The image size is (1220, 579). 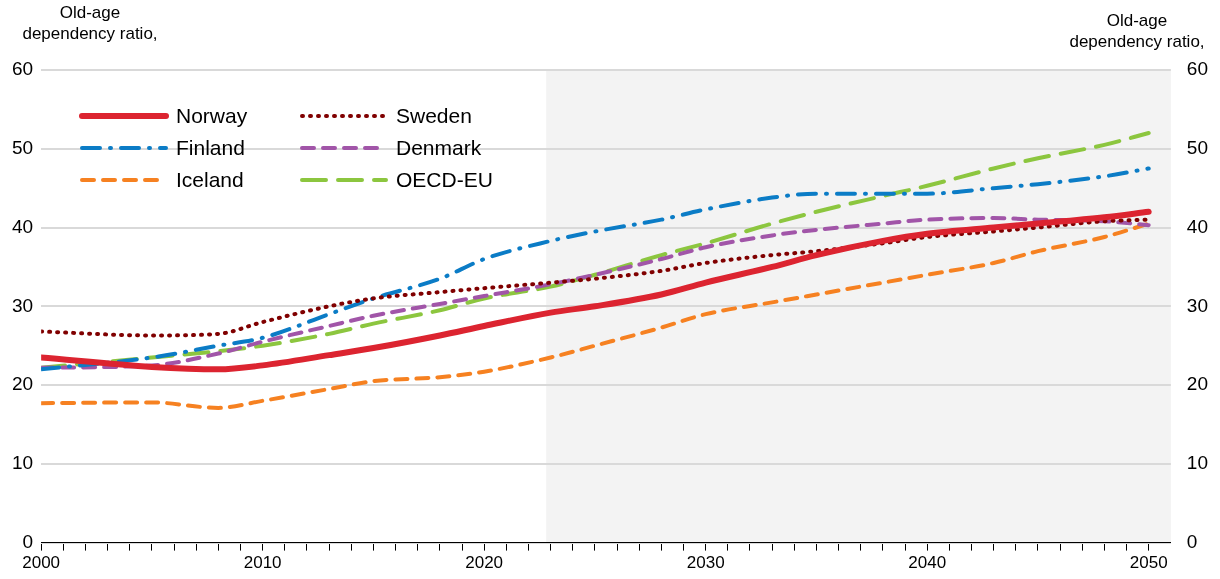 I want to click on legend-label: Finland, so click(x=210, y=148).